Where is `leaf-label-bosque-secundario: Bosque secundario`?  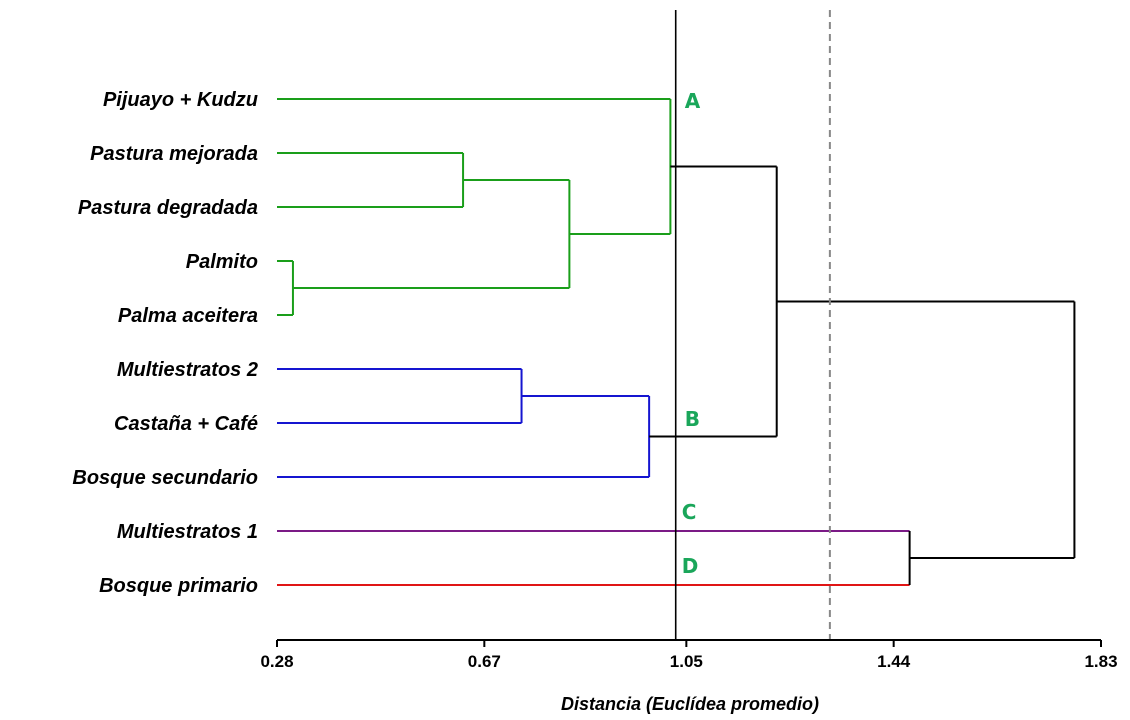
leaf-label-bosque-secundario: Bosque secundario is located at coordinates (165, 478).